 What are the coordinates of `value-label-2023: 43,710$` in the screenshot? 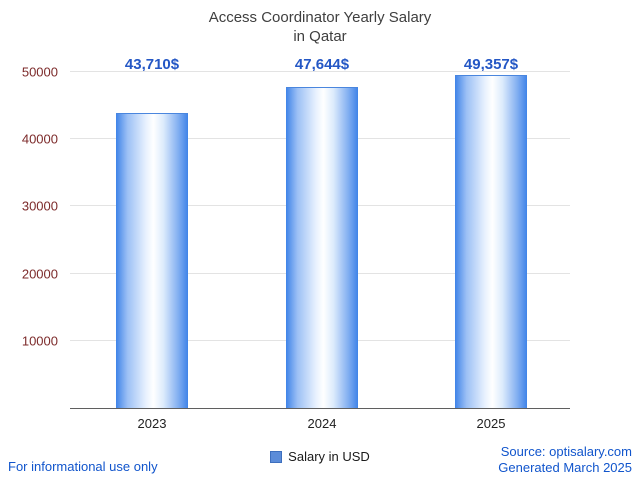 It's located at (152, 64).